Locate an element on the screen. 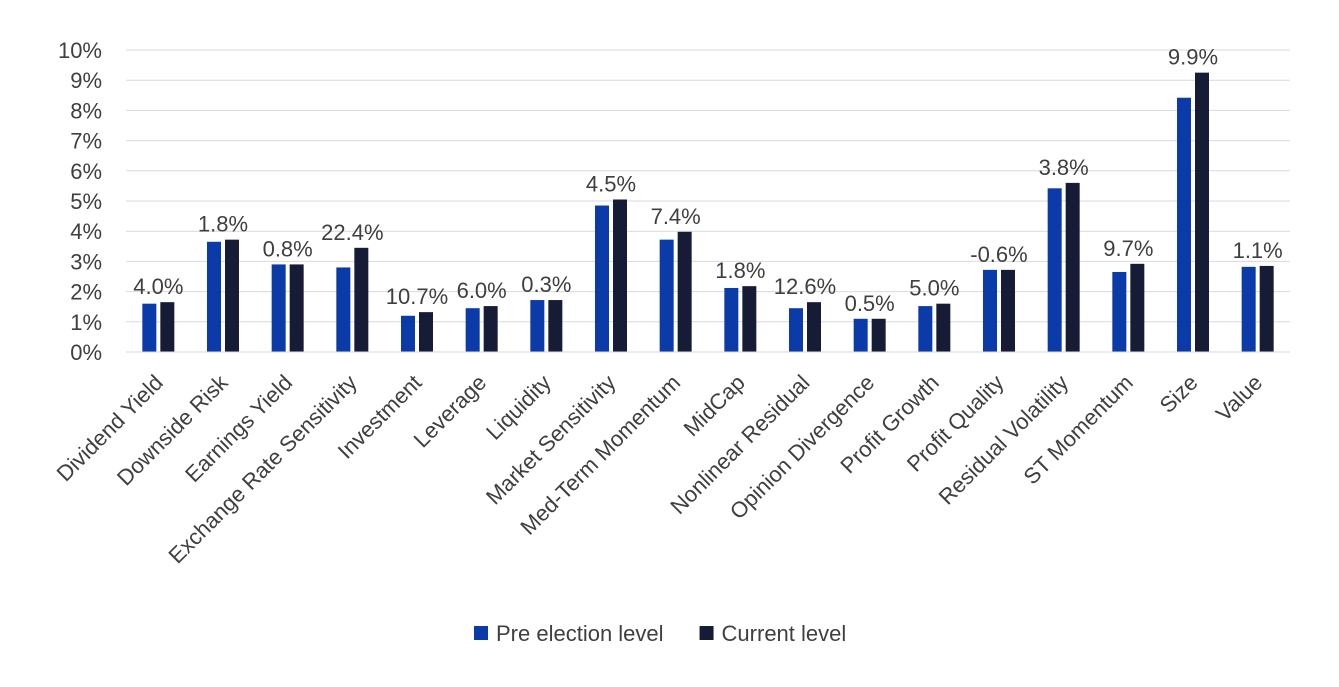 This screenshot has width=1339, height=687. y-tick-label: 2% is located at coordinates (86, 292).